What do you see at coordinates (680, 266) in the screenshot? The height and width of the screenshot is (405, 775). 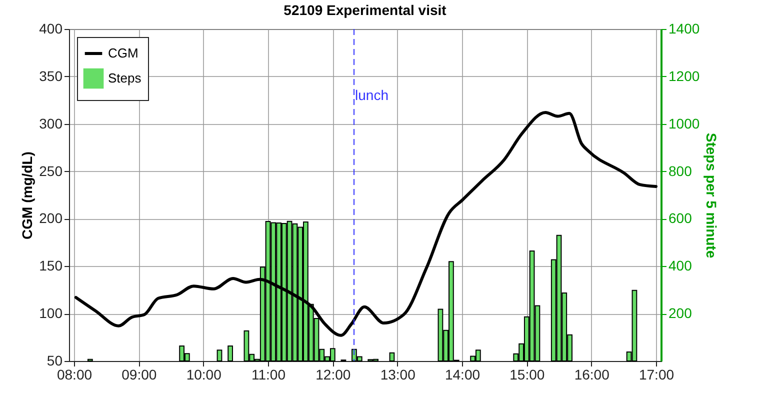 I see `y2-tick-label: 400` at bounding box center [680, 266].